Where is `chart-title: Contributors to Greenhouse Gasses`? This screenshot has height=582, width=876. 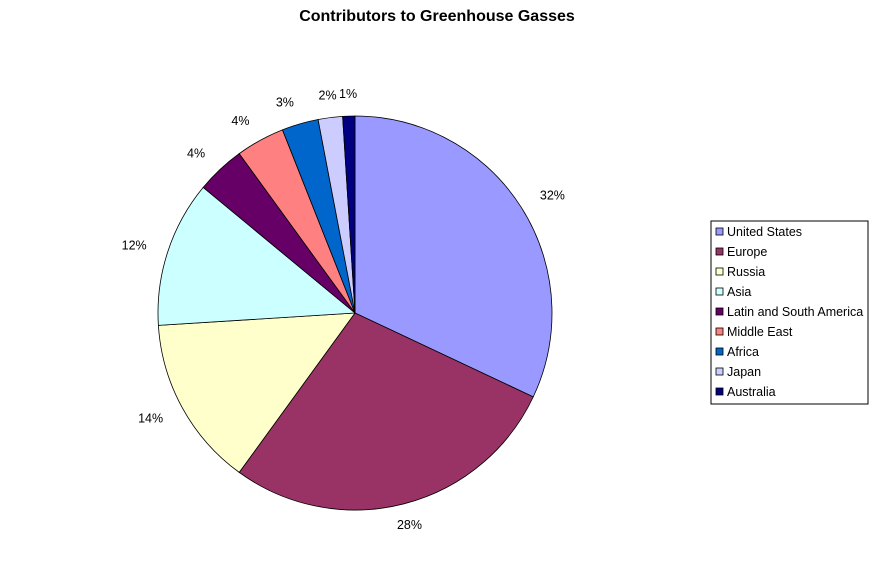
chart-title: Contributors to Greenhouse Gasses is located at coordinates (437, 16).